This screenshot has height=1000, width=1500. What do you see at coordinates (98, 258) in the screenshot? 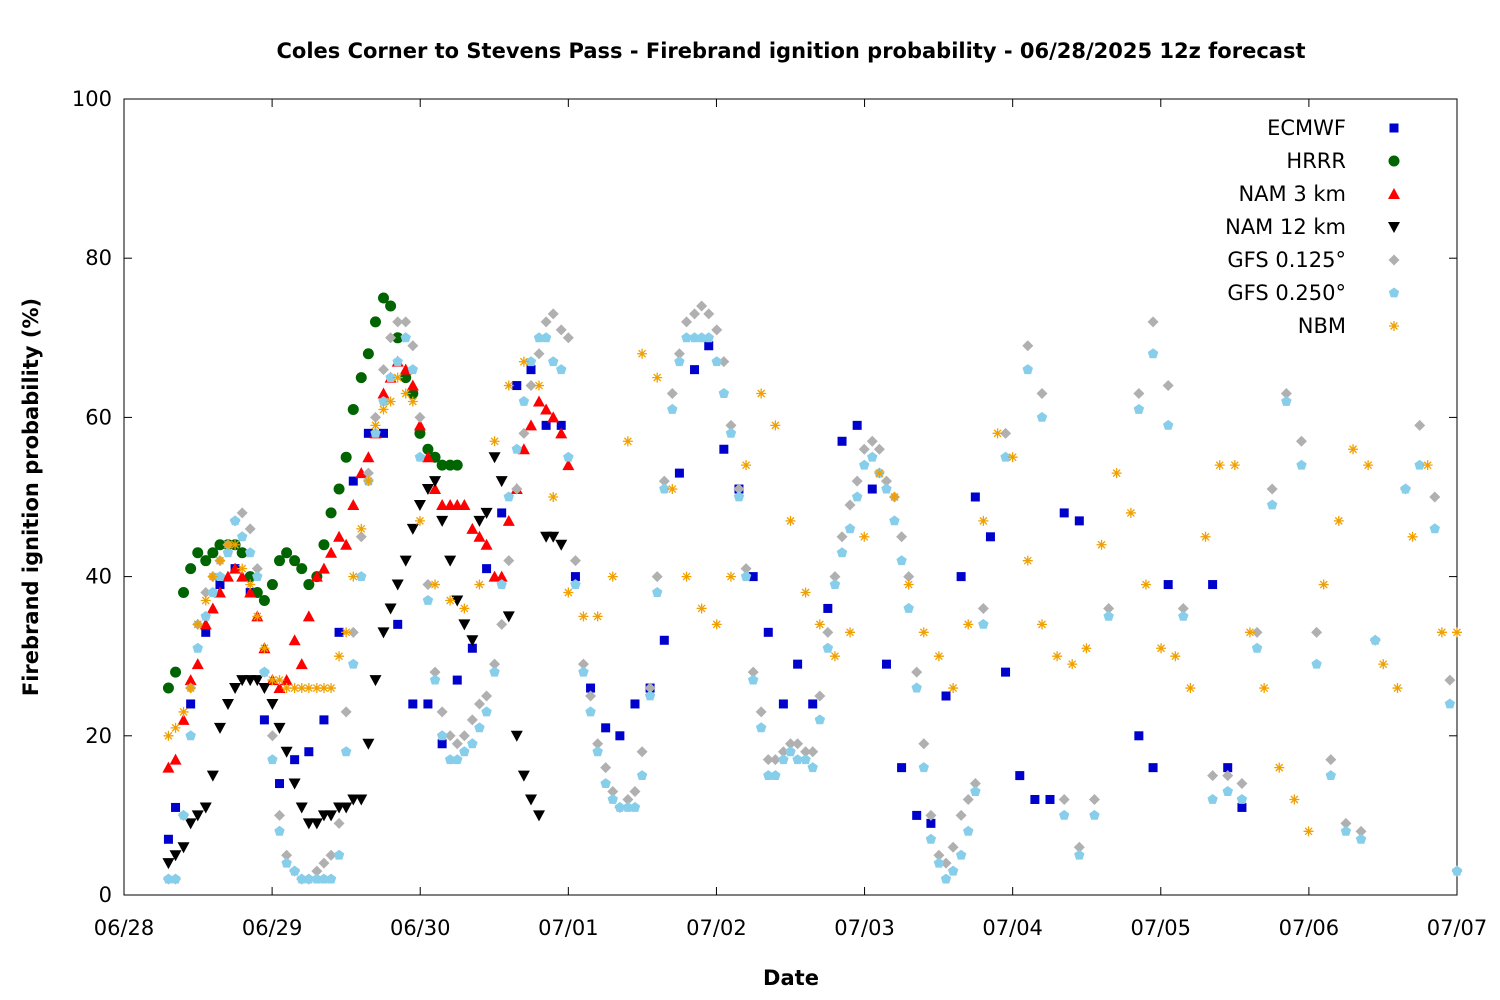
I see `y-tick-label: 80` at bounding box center [98, 258].